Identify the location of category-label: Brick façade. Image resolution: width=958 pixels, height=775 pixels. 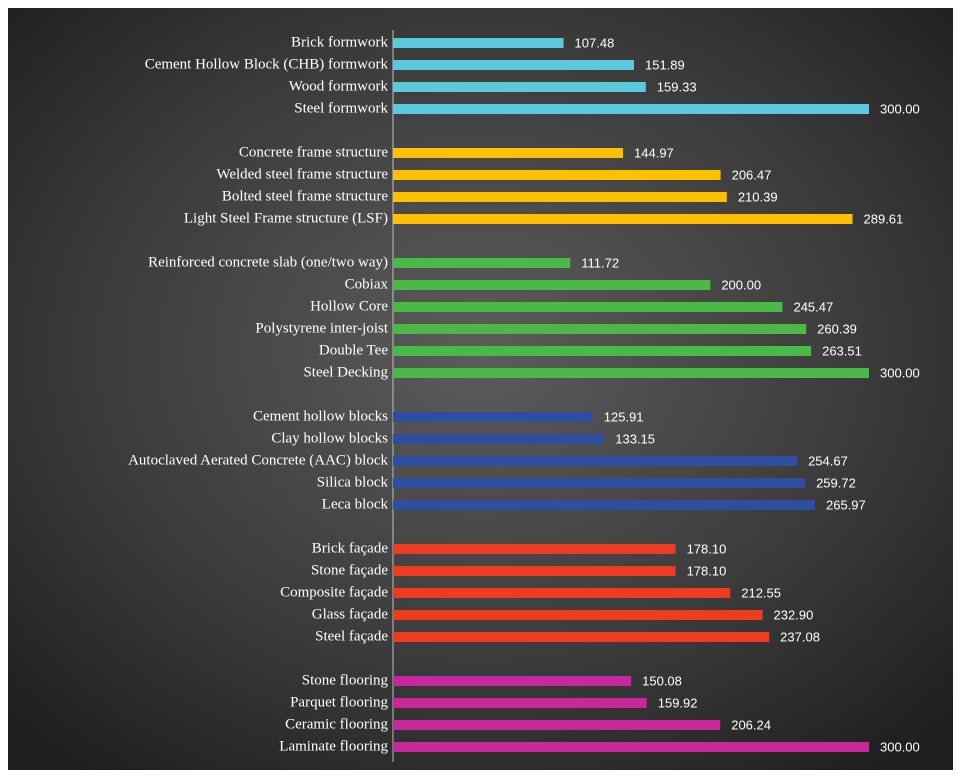
(350, 548).